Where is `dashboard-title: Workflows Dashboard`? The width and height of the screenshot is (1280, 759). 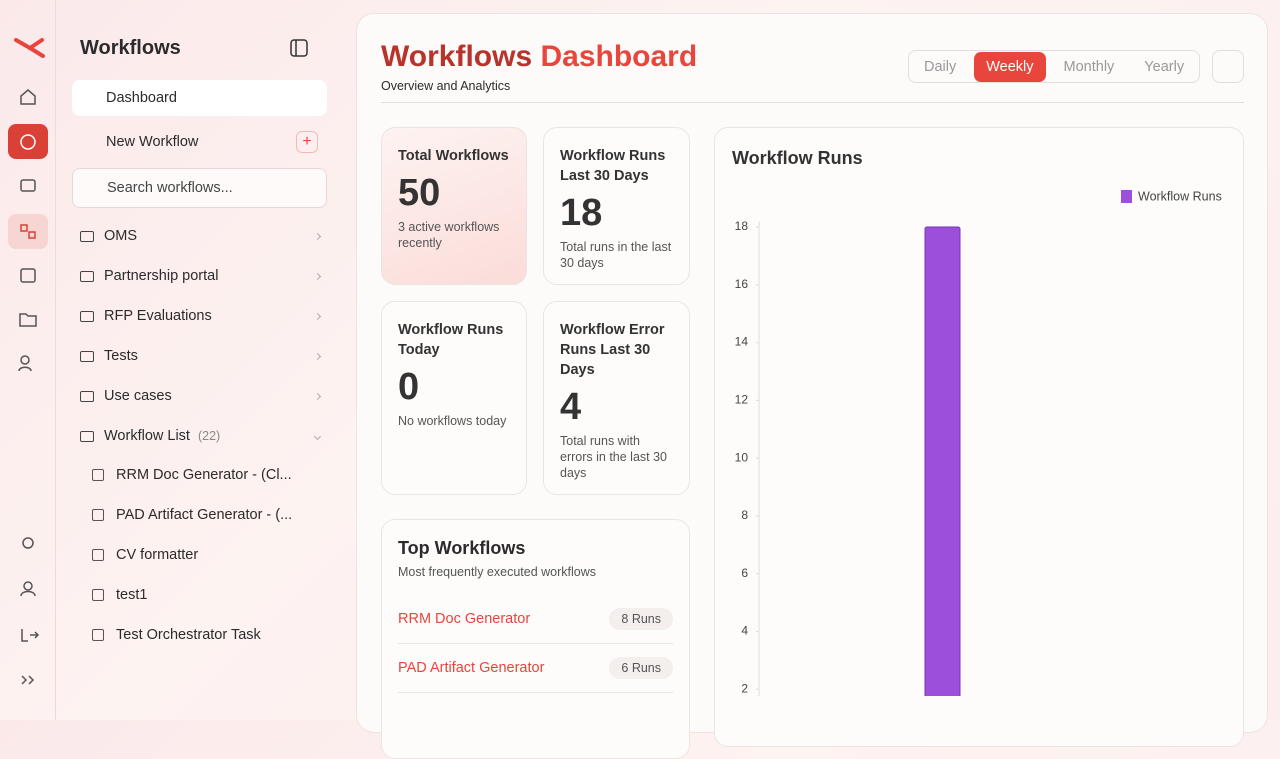 dashboard-title: Workflows Dashboard is located at coordinates (539, 57).